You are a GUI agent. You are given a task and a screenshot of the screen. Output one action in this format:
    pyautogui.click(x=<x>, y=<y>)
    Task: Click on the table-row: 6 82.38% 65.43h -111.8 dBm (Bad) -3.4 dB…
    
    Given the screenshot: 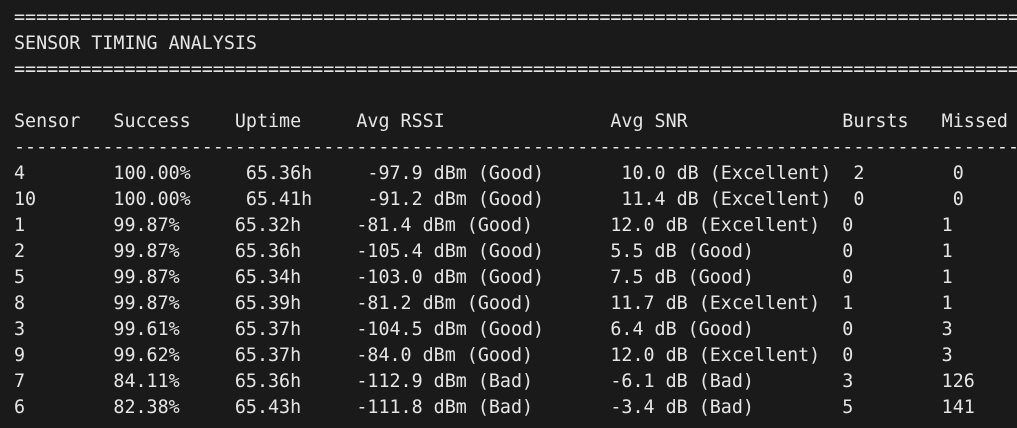 What is the action you would take?
    pyautogui.click(x=494, y=407)
    